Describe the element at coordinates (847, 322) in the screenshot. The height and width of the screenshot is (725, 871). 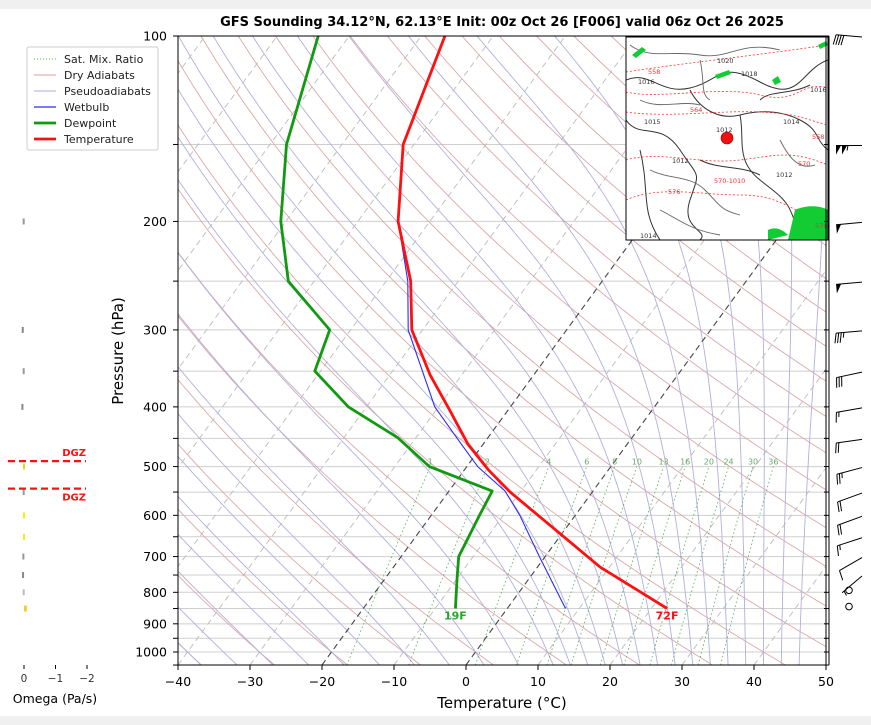
I see `wind-barbs` at that location.